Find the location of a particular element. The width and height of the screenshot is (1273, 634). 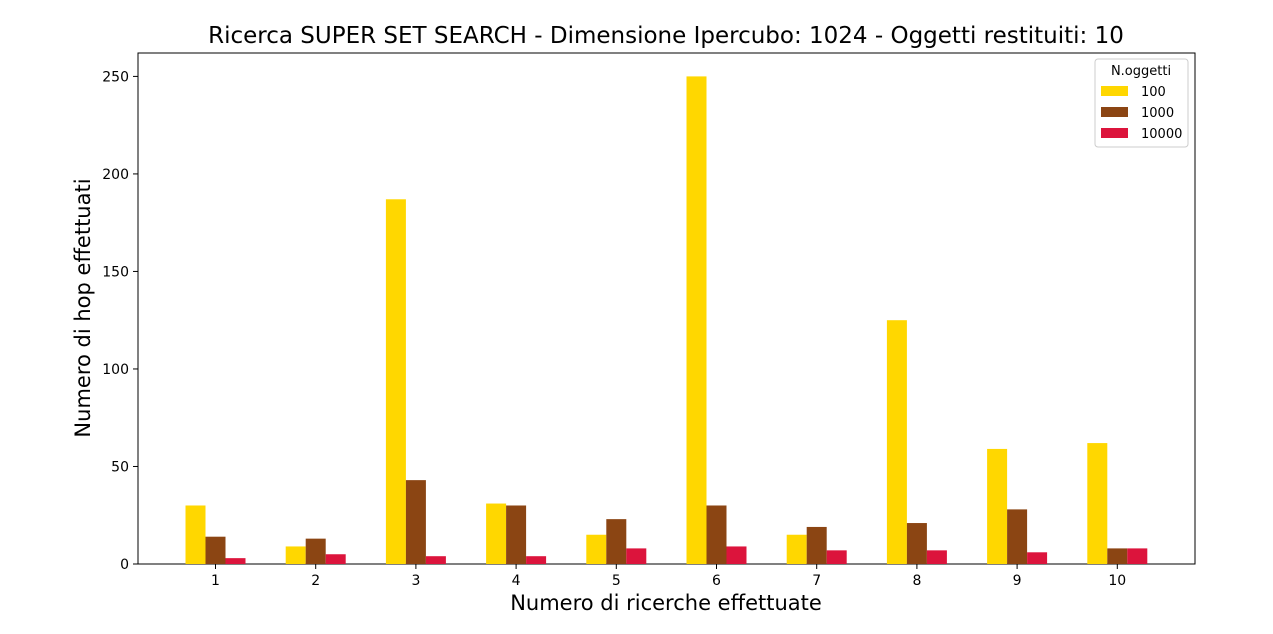

y-axis-label: Numero di hop effettuati is located at coordinates (83, 307).